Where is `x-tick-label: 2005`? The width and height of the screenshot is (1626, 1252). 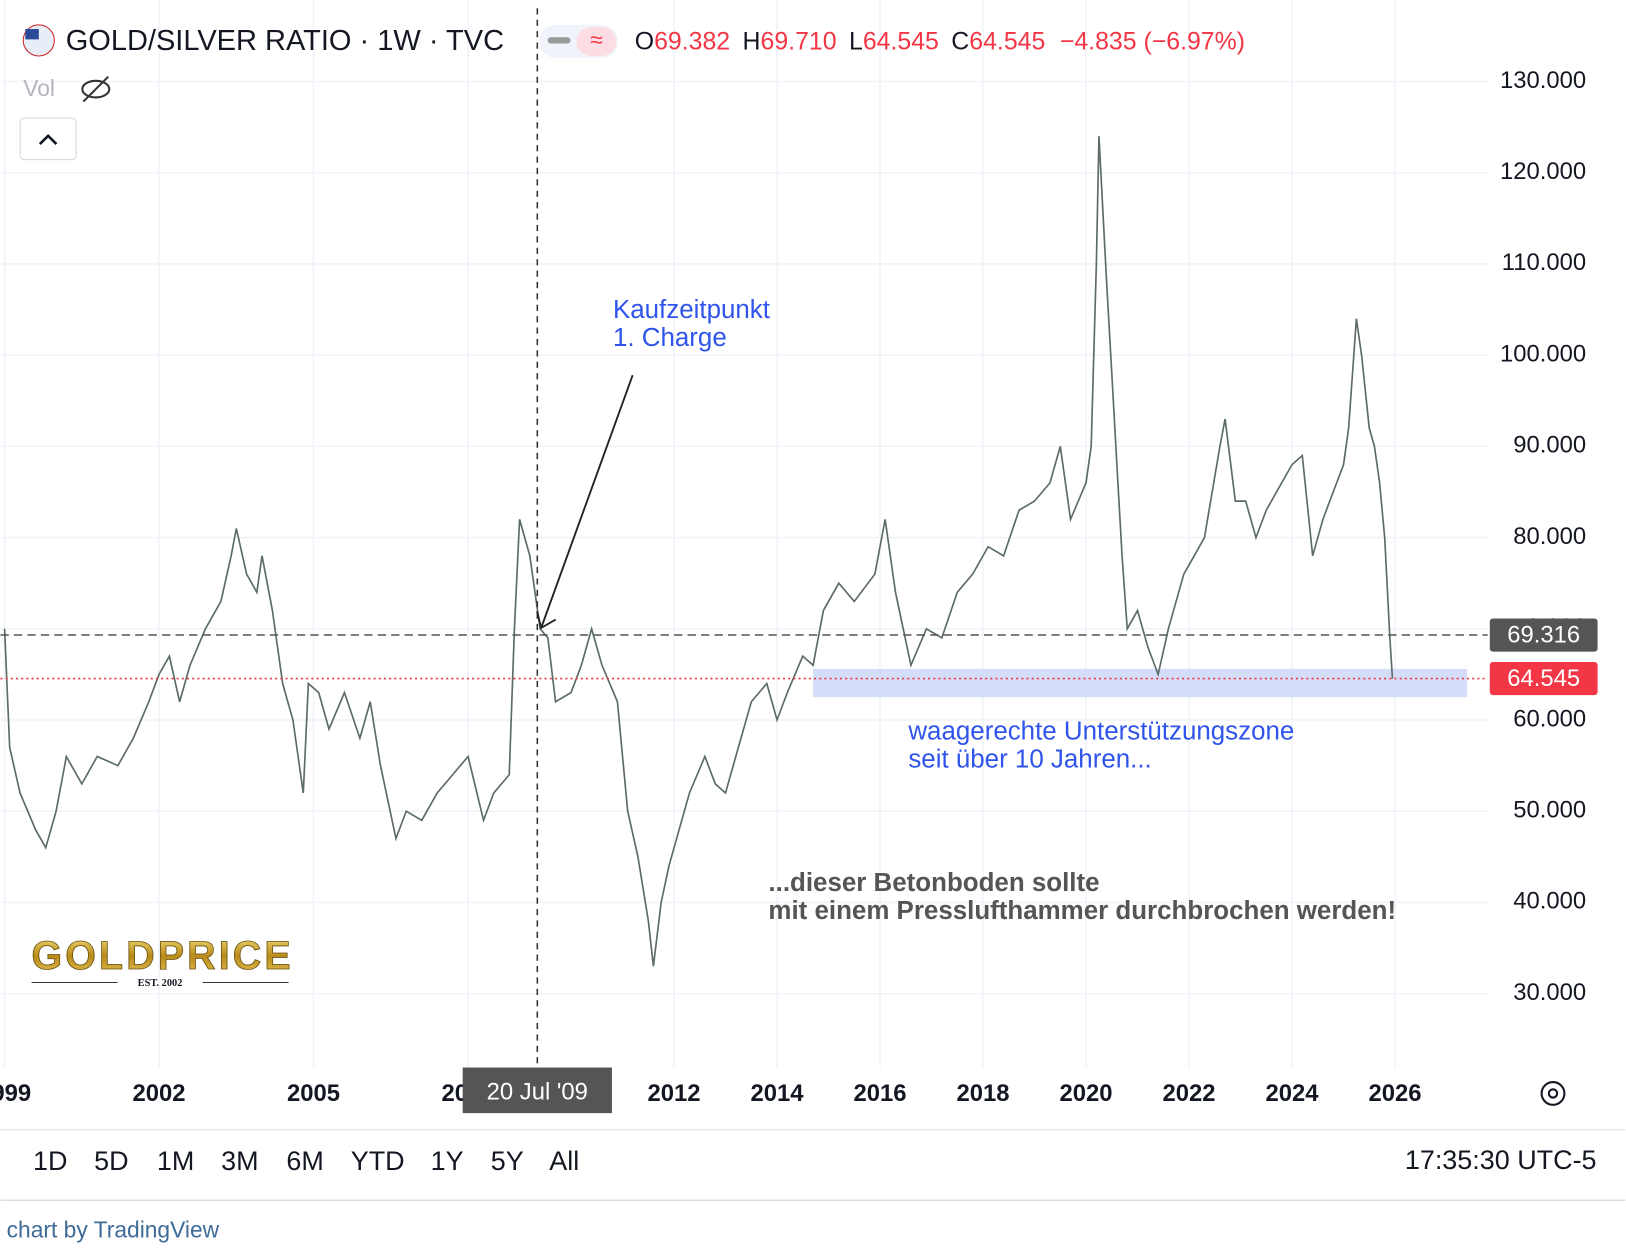
x-tick-label: 2005 is located at coordinates (313, 1093).